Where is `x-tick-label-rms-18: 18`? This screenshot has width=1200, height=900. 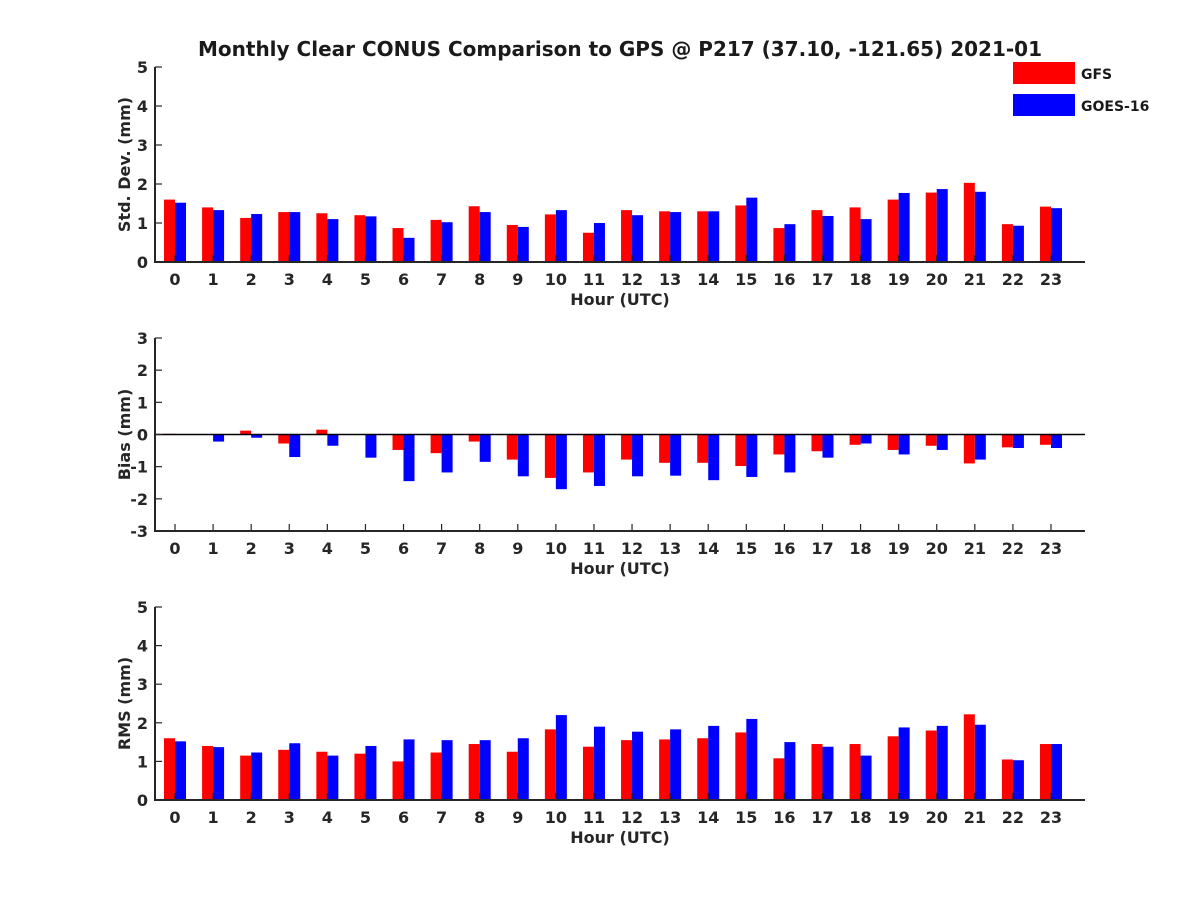
x-tick-label-rms-18: 18 is located at coordinates (860, 817).